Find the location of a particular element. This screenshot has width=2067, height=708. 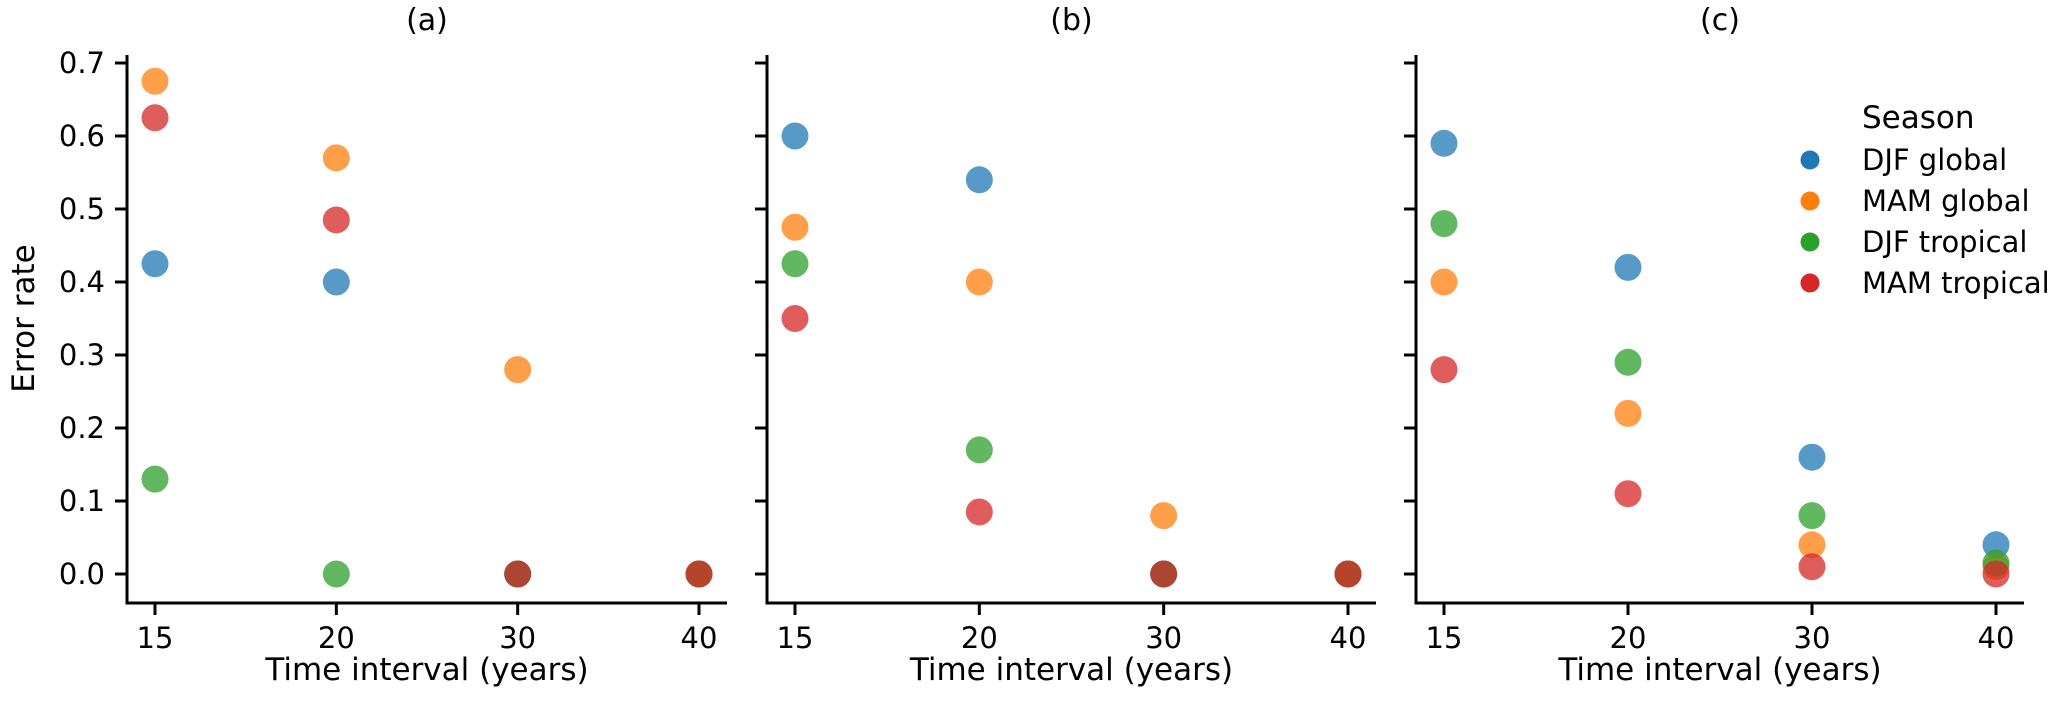

legend-entry-label: DJF tropical is located at coordinates (1944, 242).